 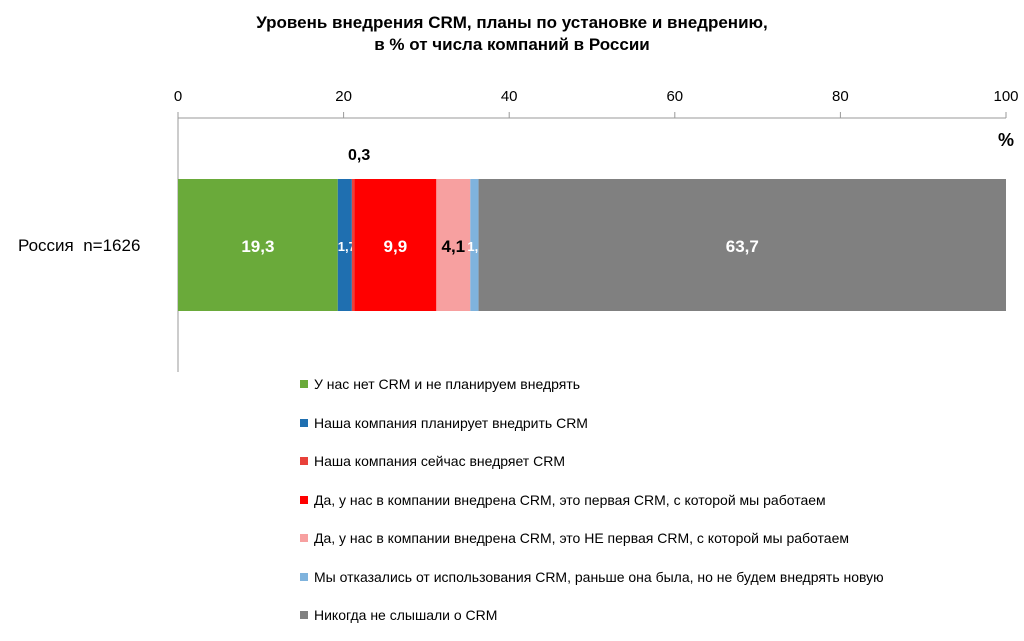 I want to click on x-tick-label: 40, so click(x=509, y=96).